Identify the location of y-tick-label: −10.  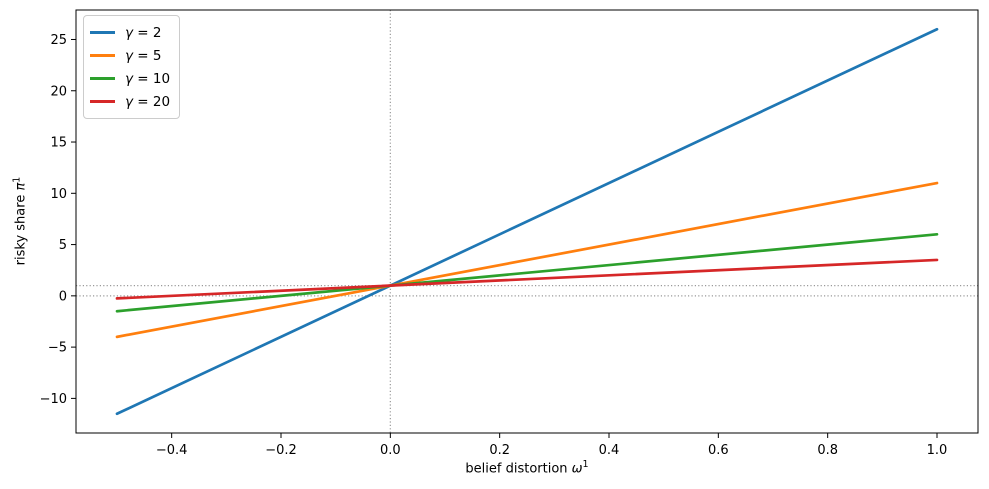
(53, 399).